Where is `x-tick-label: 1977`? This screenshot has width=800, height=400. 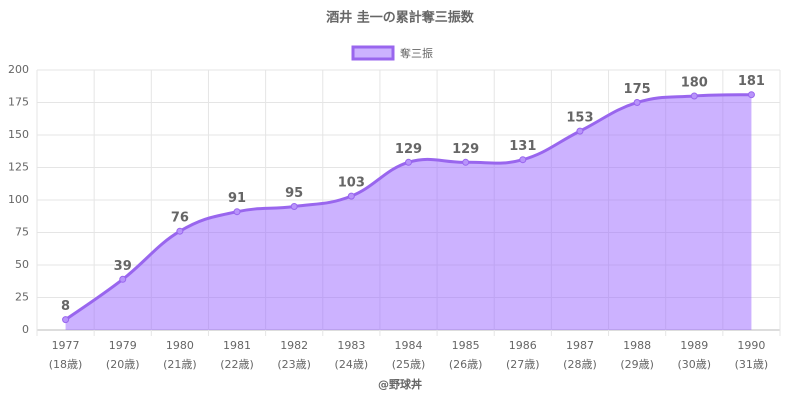 x-tick-label: 1977 is located at coordinates (66, 345).